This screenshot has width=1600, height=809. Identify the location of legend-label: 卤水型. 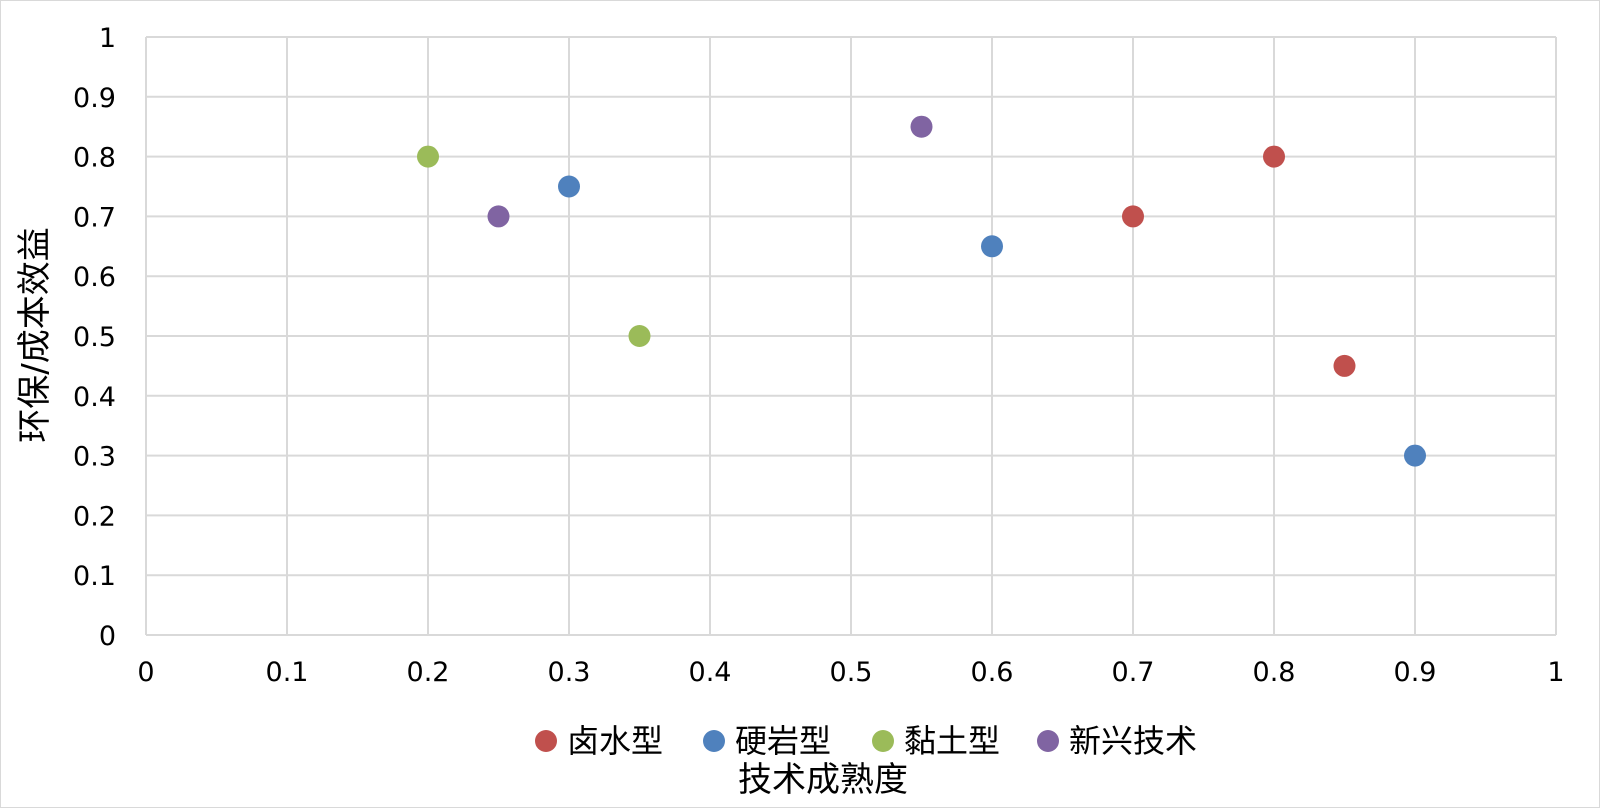
(615, 741).